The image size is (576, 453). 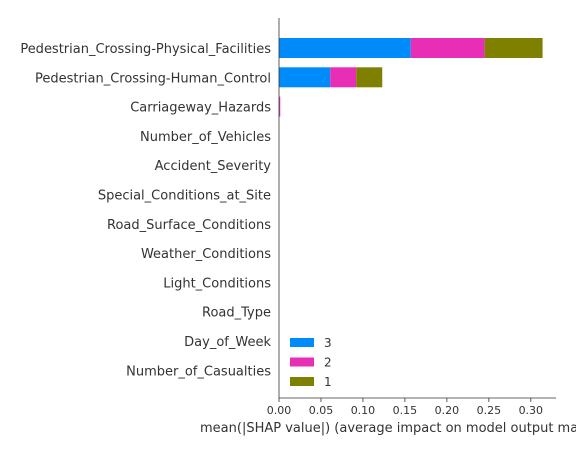 I want to click on category-label: Weather_Conditions, so click(x=206, y=254).